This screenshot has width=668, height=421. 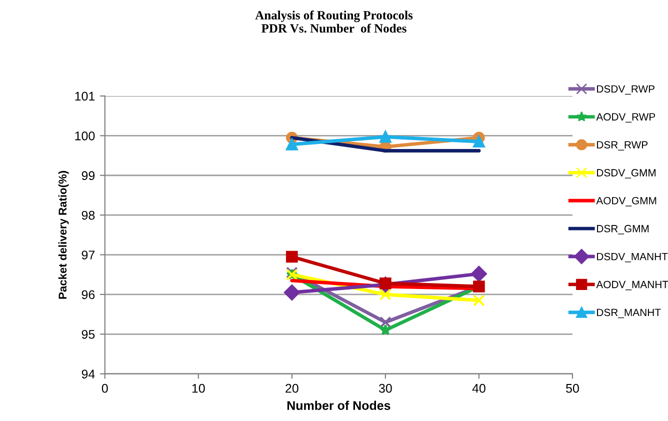 What do you see at coordinates (63, 234) in the screenshot?
I see `y-axis-title: Packet delivery Ratio(%)` at bounding box center [63, 234].